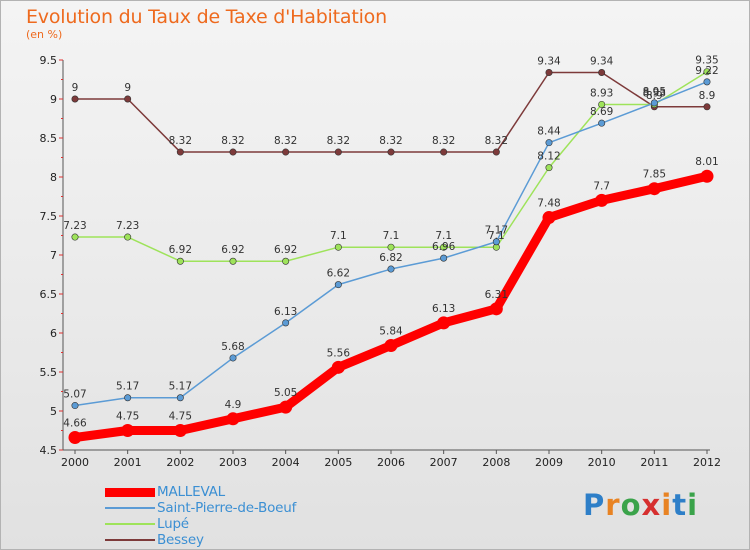  I want to click on x-tick-label: 2009, so click(549, 462).